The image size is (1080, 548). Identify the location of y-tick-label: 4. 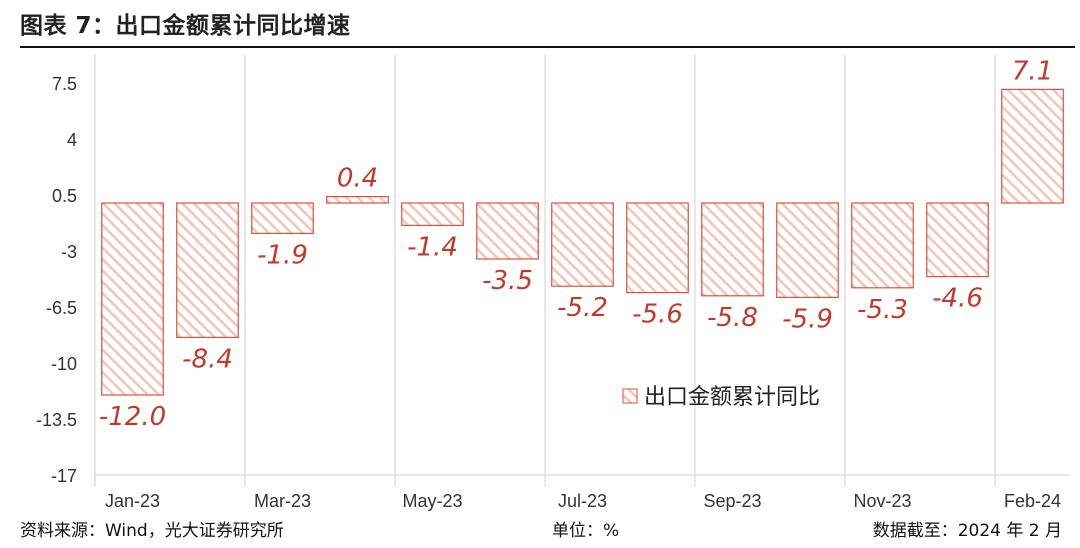
(72, 140).